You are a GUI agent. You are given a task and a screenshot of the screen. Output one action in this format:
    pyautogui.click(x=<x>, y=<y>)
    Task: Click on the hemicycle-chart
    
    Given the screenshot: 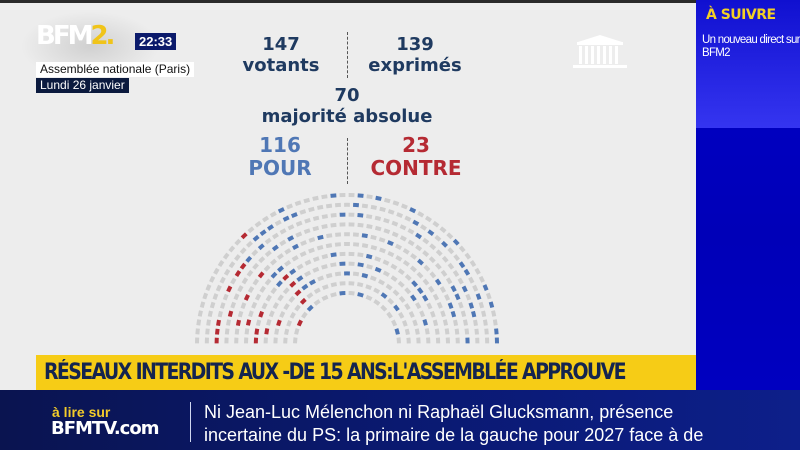 What is the action you would take?
    pyautogui.click(x=347, y=268)
    